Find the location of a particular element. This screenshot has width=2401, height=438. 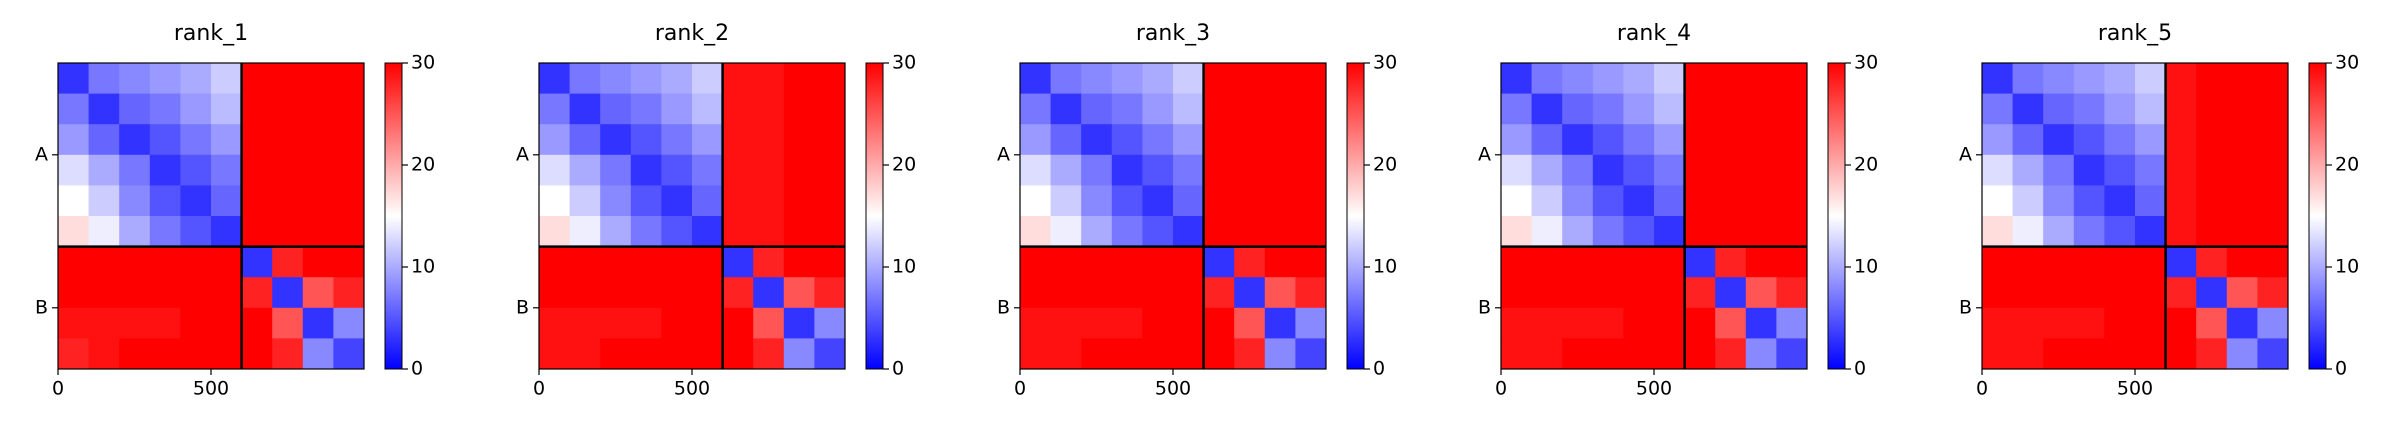

y-tick-label: B is located at coordinates (1484, 307).